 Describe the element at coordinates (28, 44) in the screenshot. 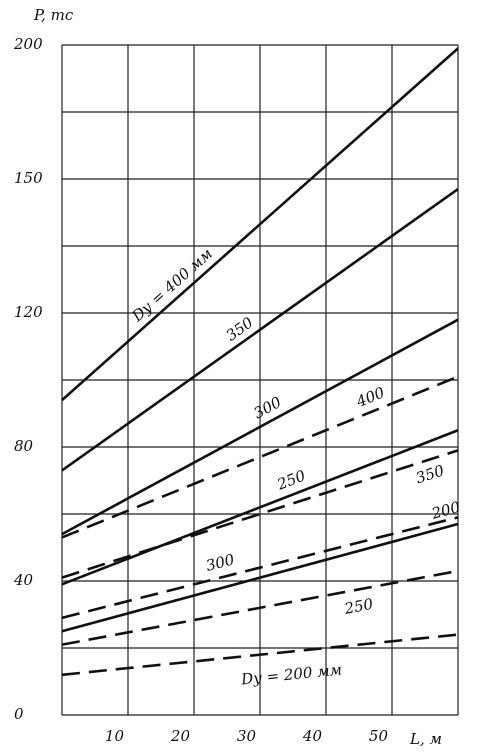

I see `y-tick-label: 200` at that location.